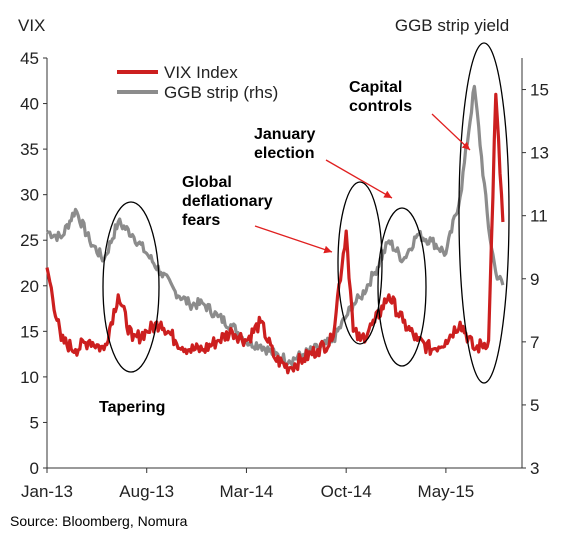  What do you see at coordinates (534, 468) in the screenshot?
I see `right-tick-label: 3` at bounding box center [534, 468].